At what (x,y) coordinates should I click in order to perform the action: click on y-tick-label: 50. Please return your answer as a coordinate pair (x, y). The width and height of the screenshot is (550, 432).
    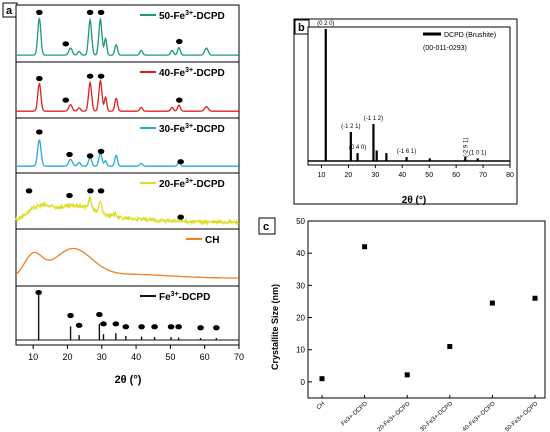
    Looking at the image, I should click on (300, 221).